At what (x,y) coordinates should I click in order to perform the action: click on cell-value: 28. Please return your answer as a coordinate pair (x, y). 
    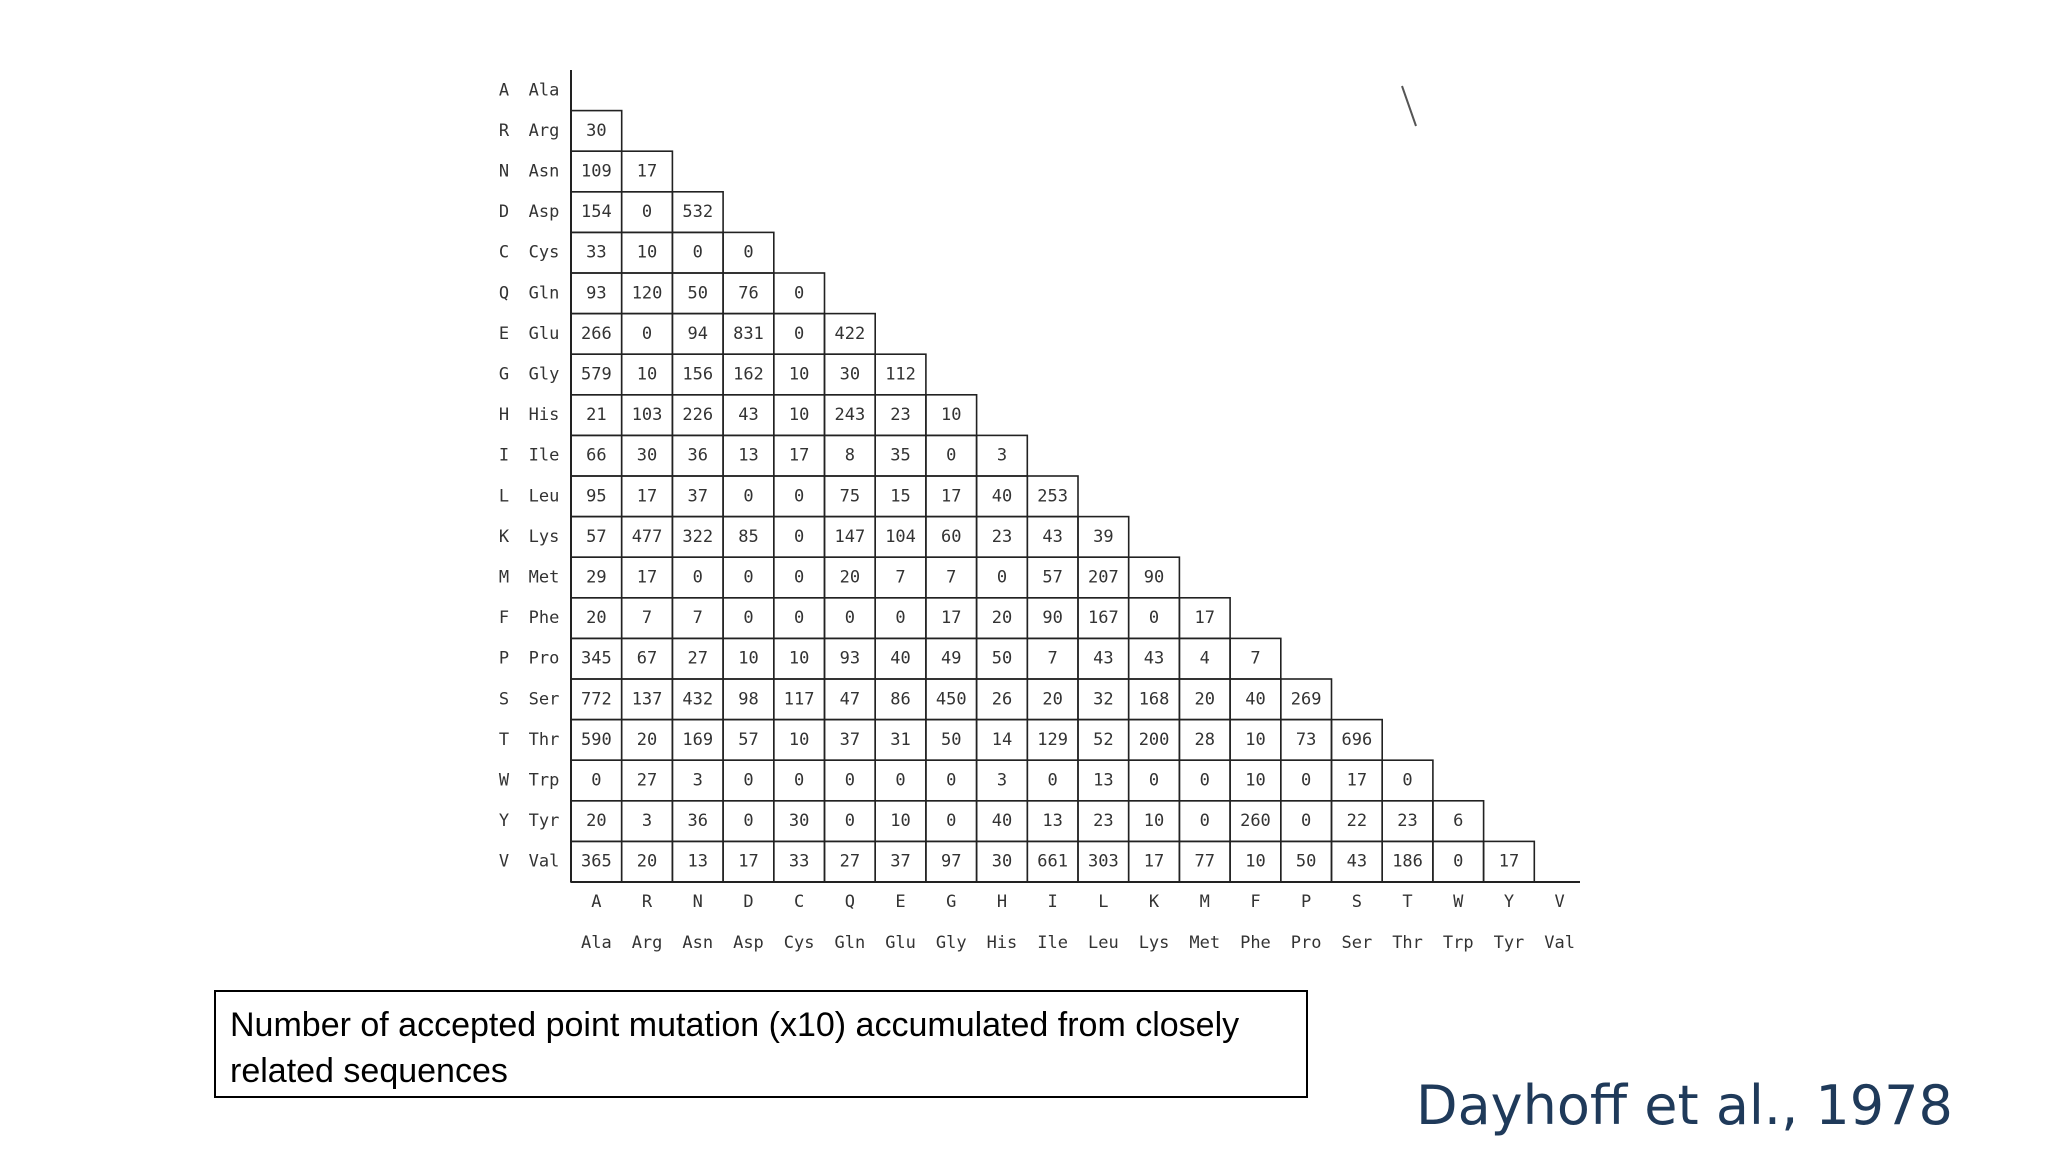
    Looking at the image, I should click on (1205, 740).